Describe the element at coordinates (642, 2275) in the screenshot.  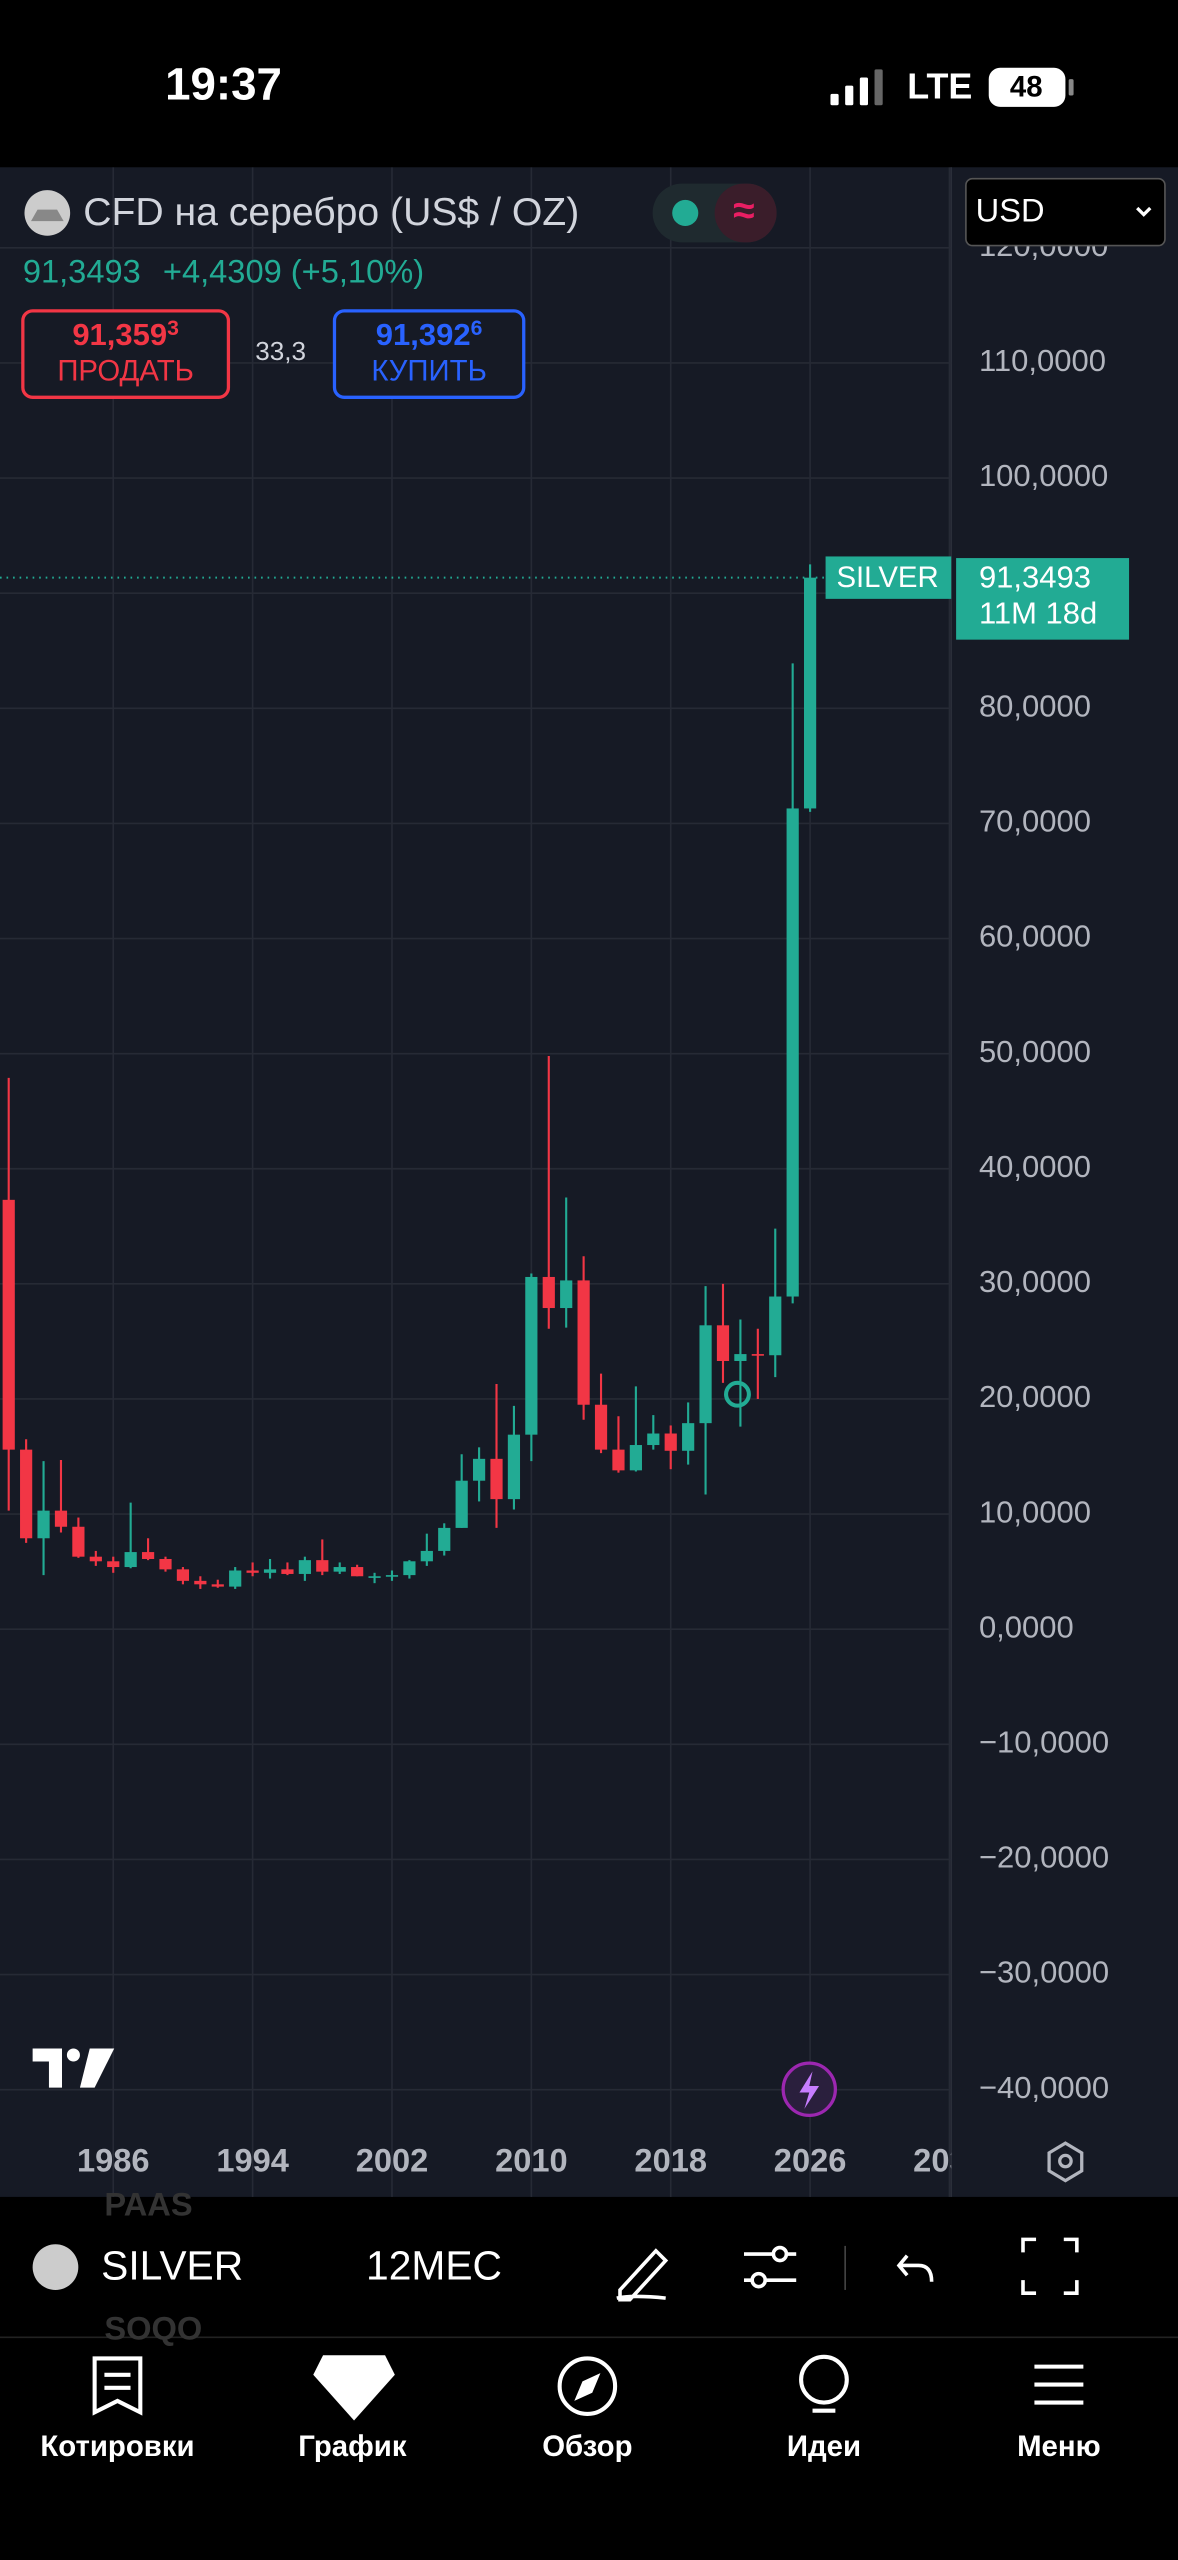
I see `draw-tool` at that location.